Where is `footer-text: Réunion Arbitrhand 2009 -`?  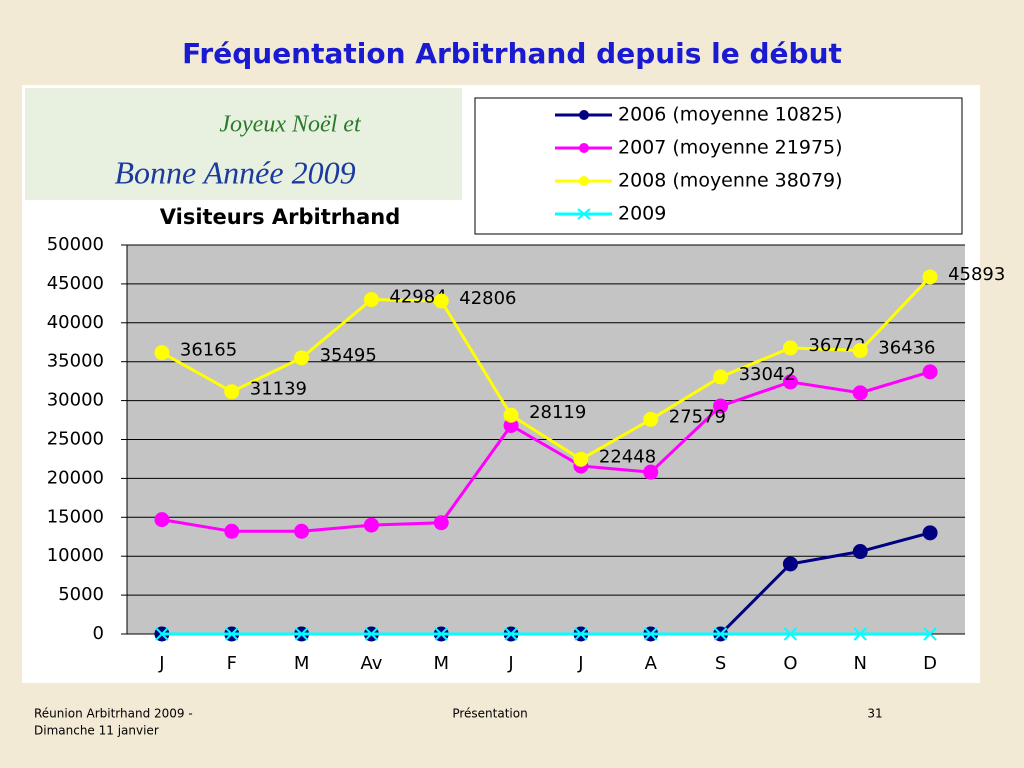 footer-text: Réunion Arbitrhand 2009 - is located at coordinates (113, 714).